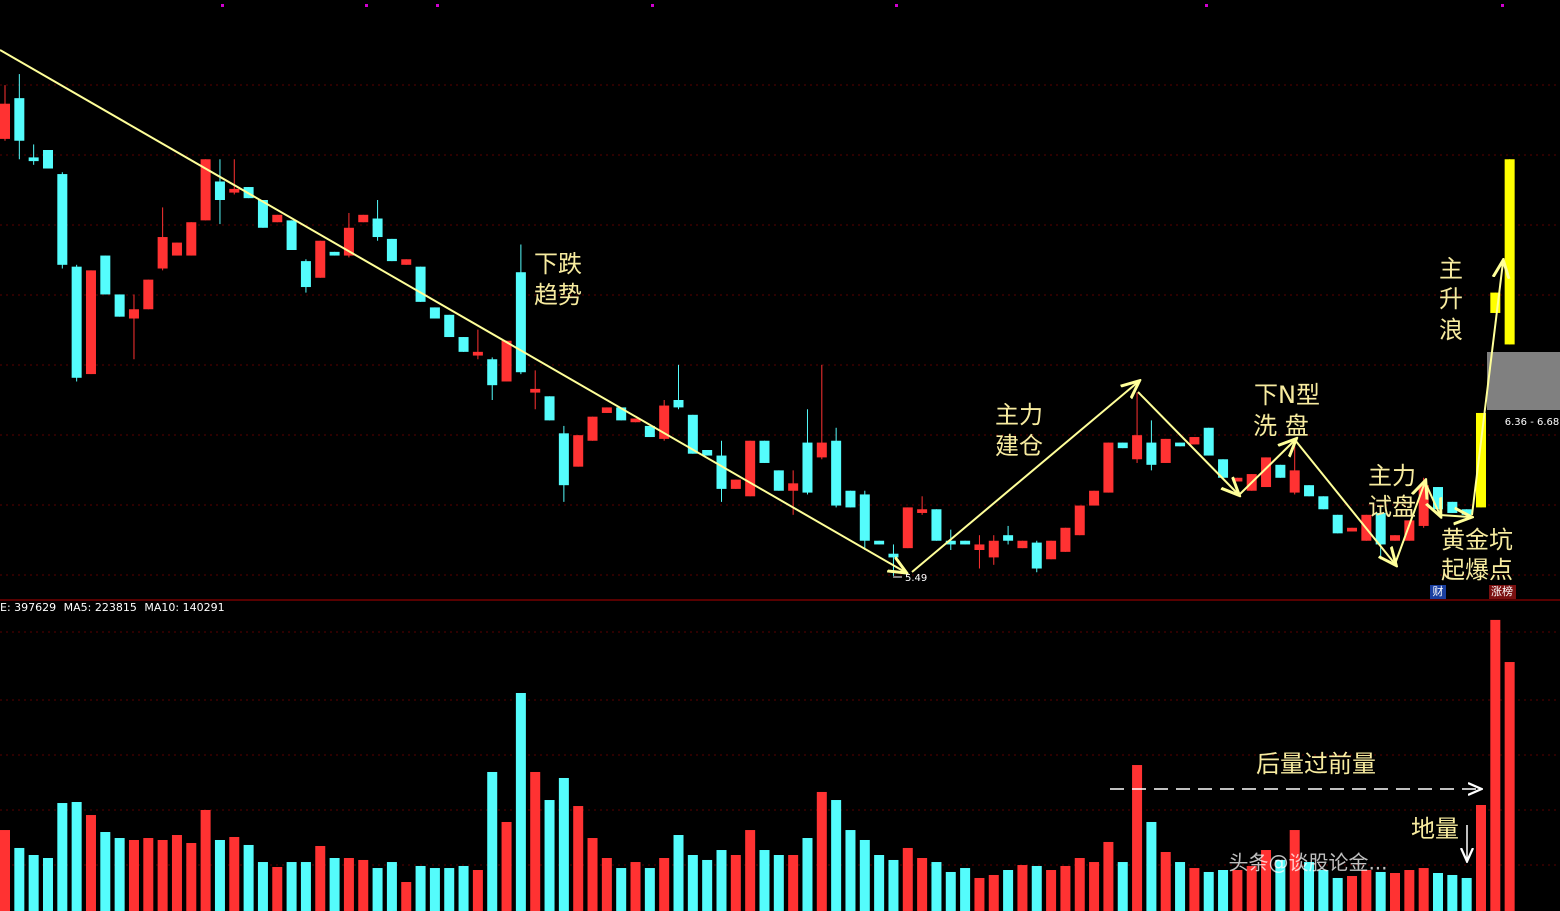 The width and height of the screenshot is (1560, 911). Describe the element at coordinates (1523, 381) in the screenshot. I see `range-box` at that location.